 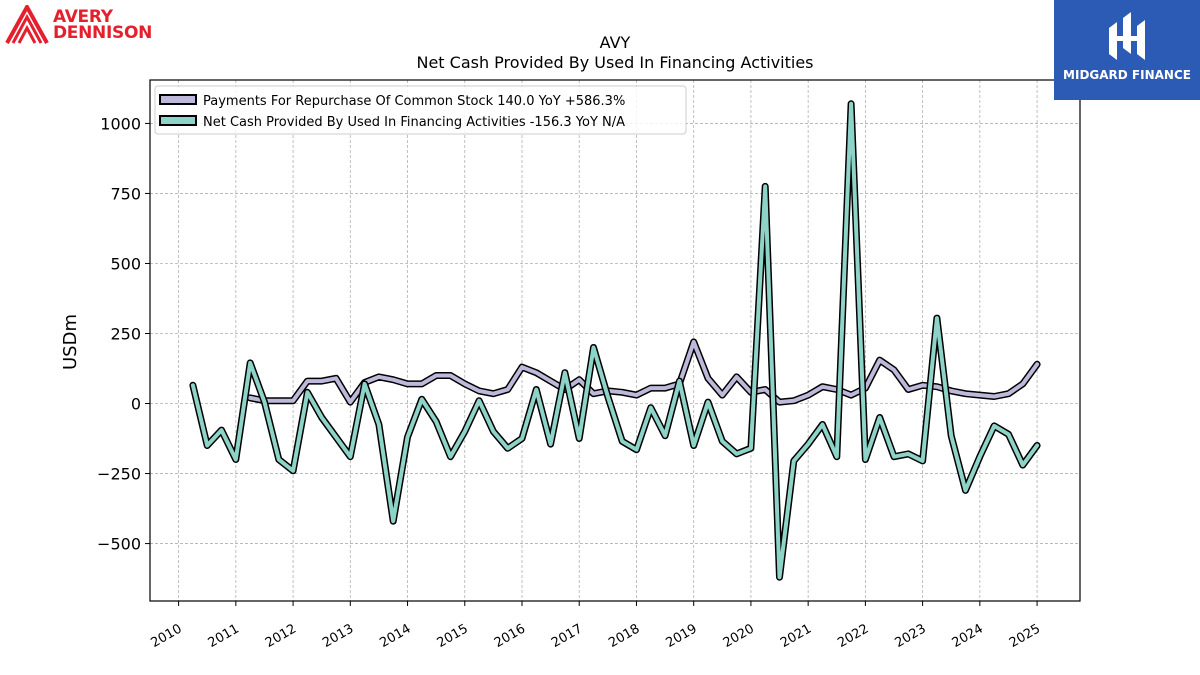 What do you see at coordinates (281, 636) in the screenshot?
I see `x-tick-label: 2012` at bounding box center [281, 636].